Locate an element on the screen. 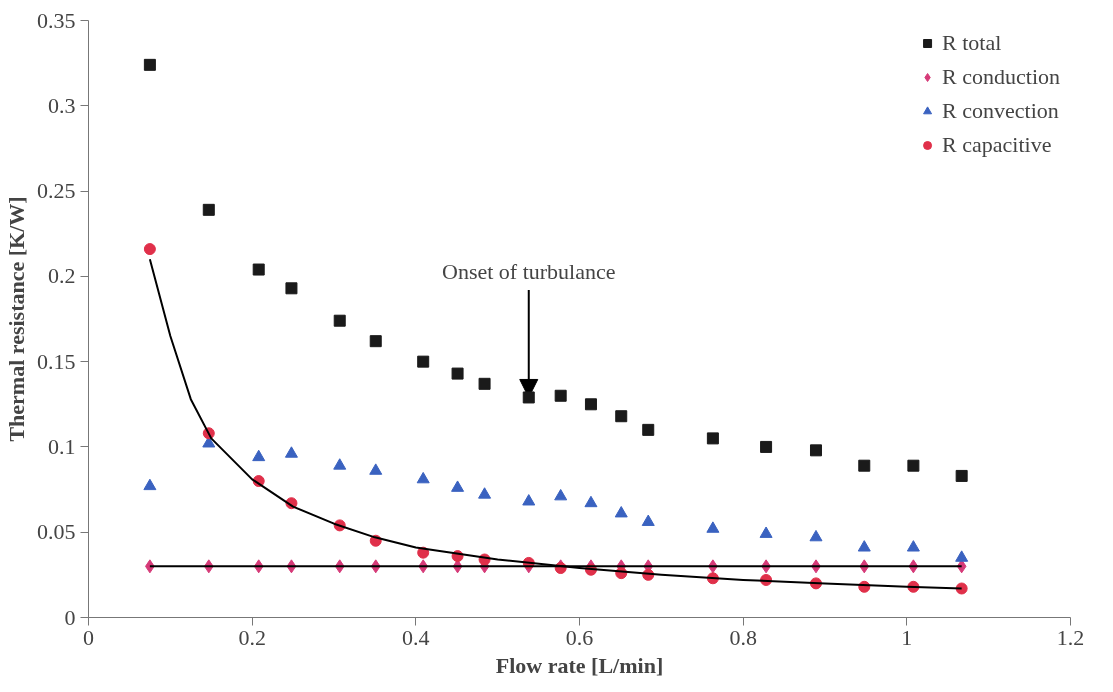 The image size is (1113, 692). legend-label: R capacitive is located at coordinates (997, 145).